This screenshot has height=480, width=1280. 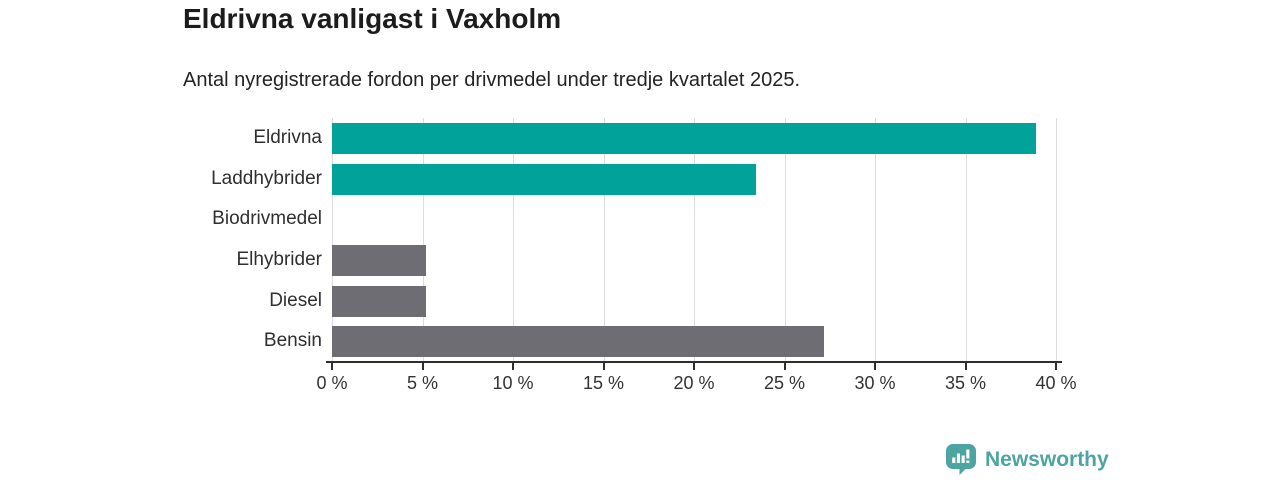 What do you see at coordinates (292, 341) in the screenshot?
I see `category-label: Bensin` at bounding box center [292, 341].